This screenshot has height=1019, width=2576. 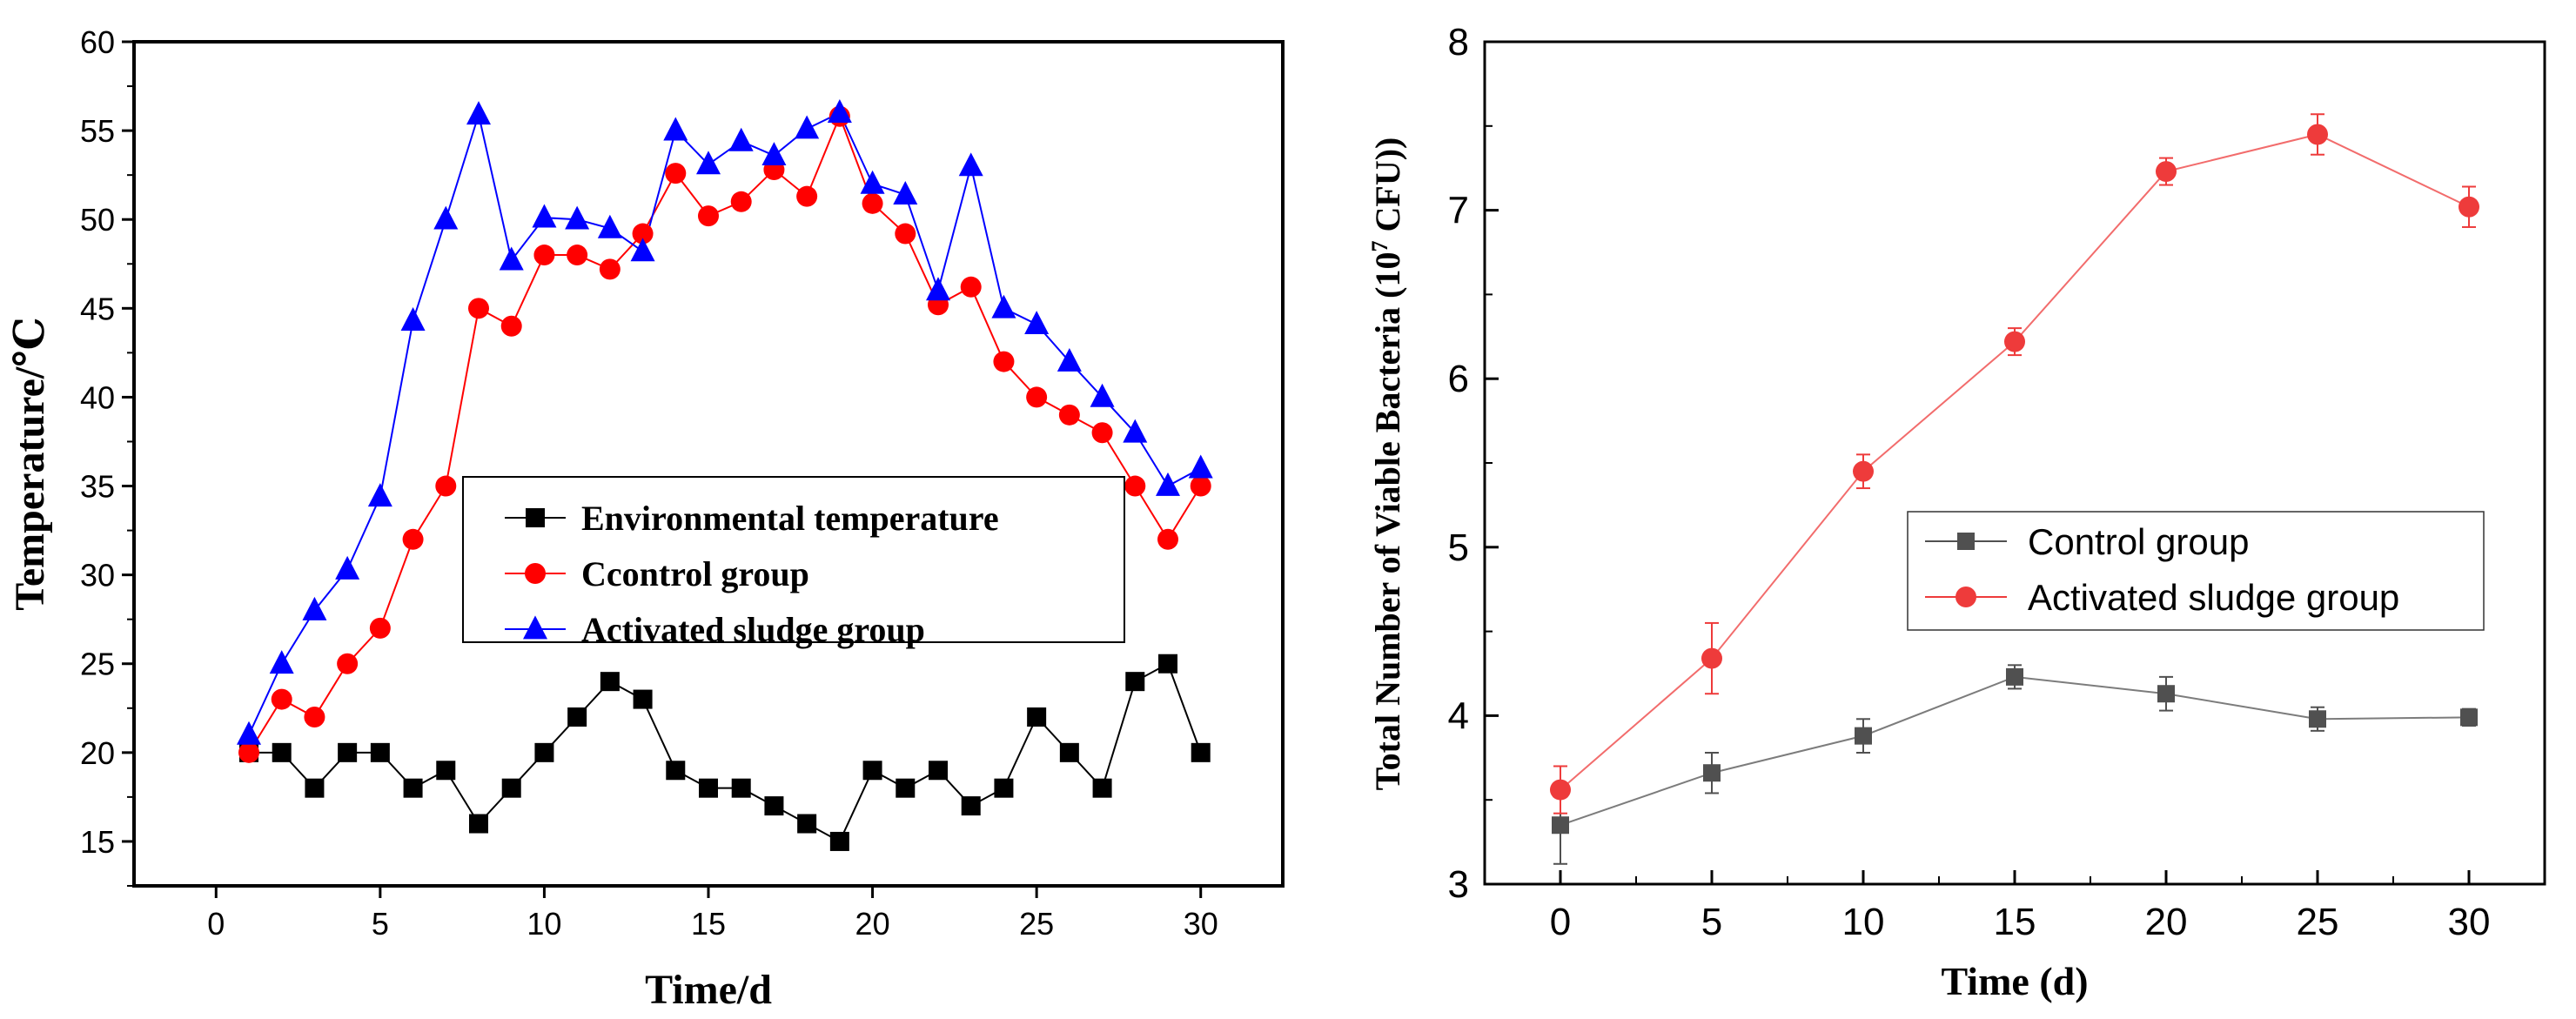 I want to click on y-axis-label: Temperature/℃, so click(x=30, y=464).